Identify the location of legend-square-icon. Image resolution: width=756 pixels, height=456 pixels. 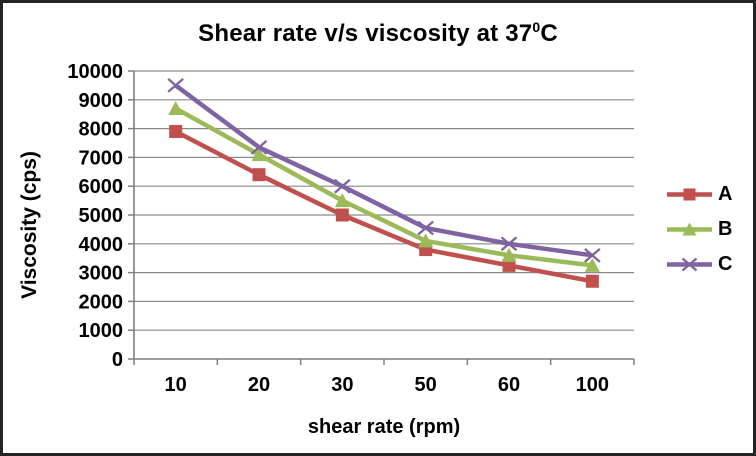
(689, 194).